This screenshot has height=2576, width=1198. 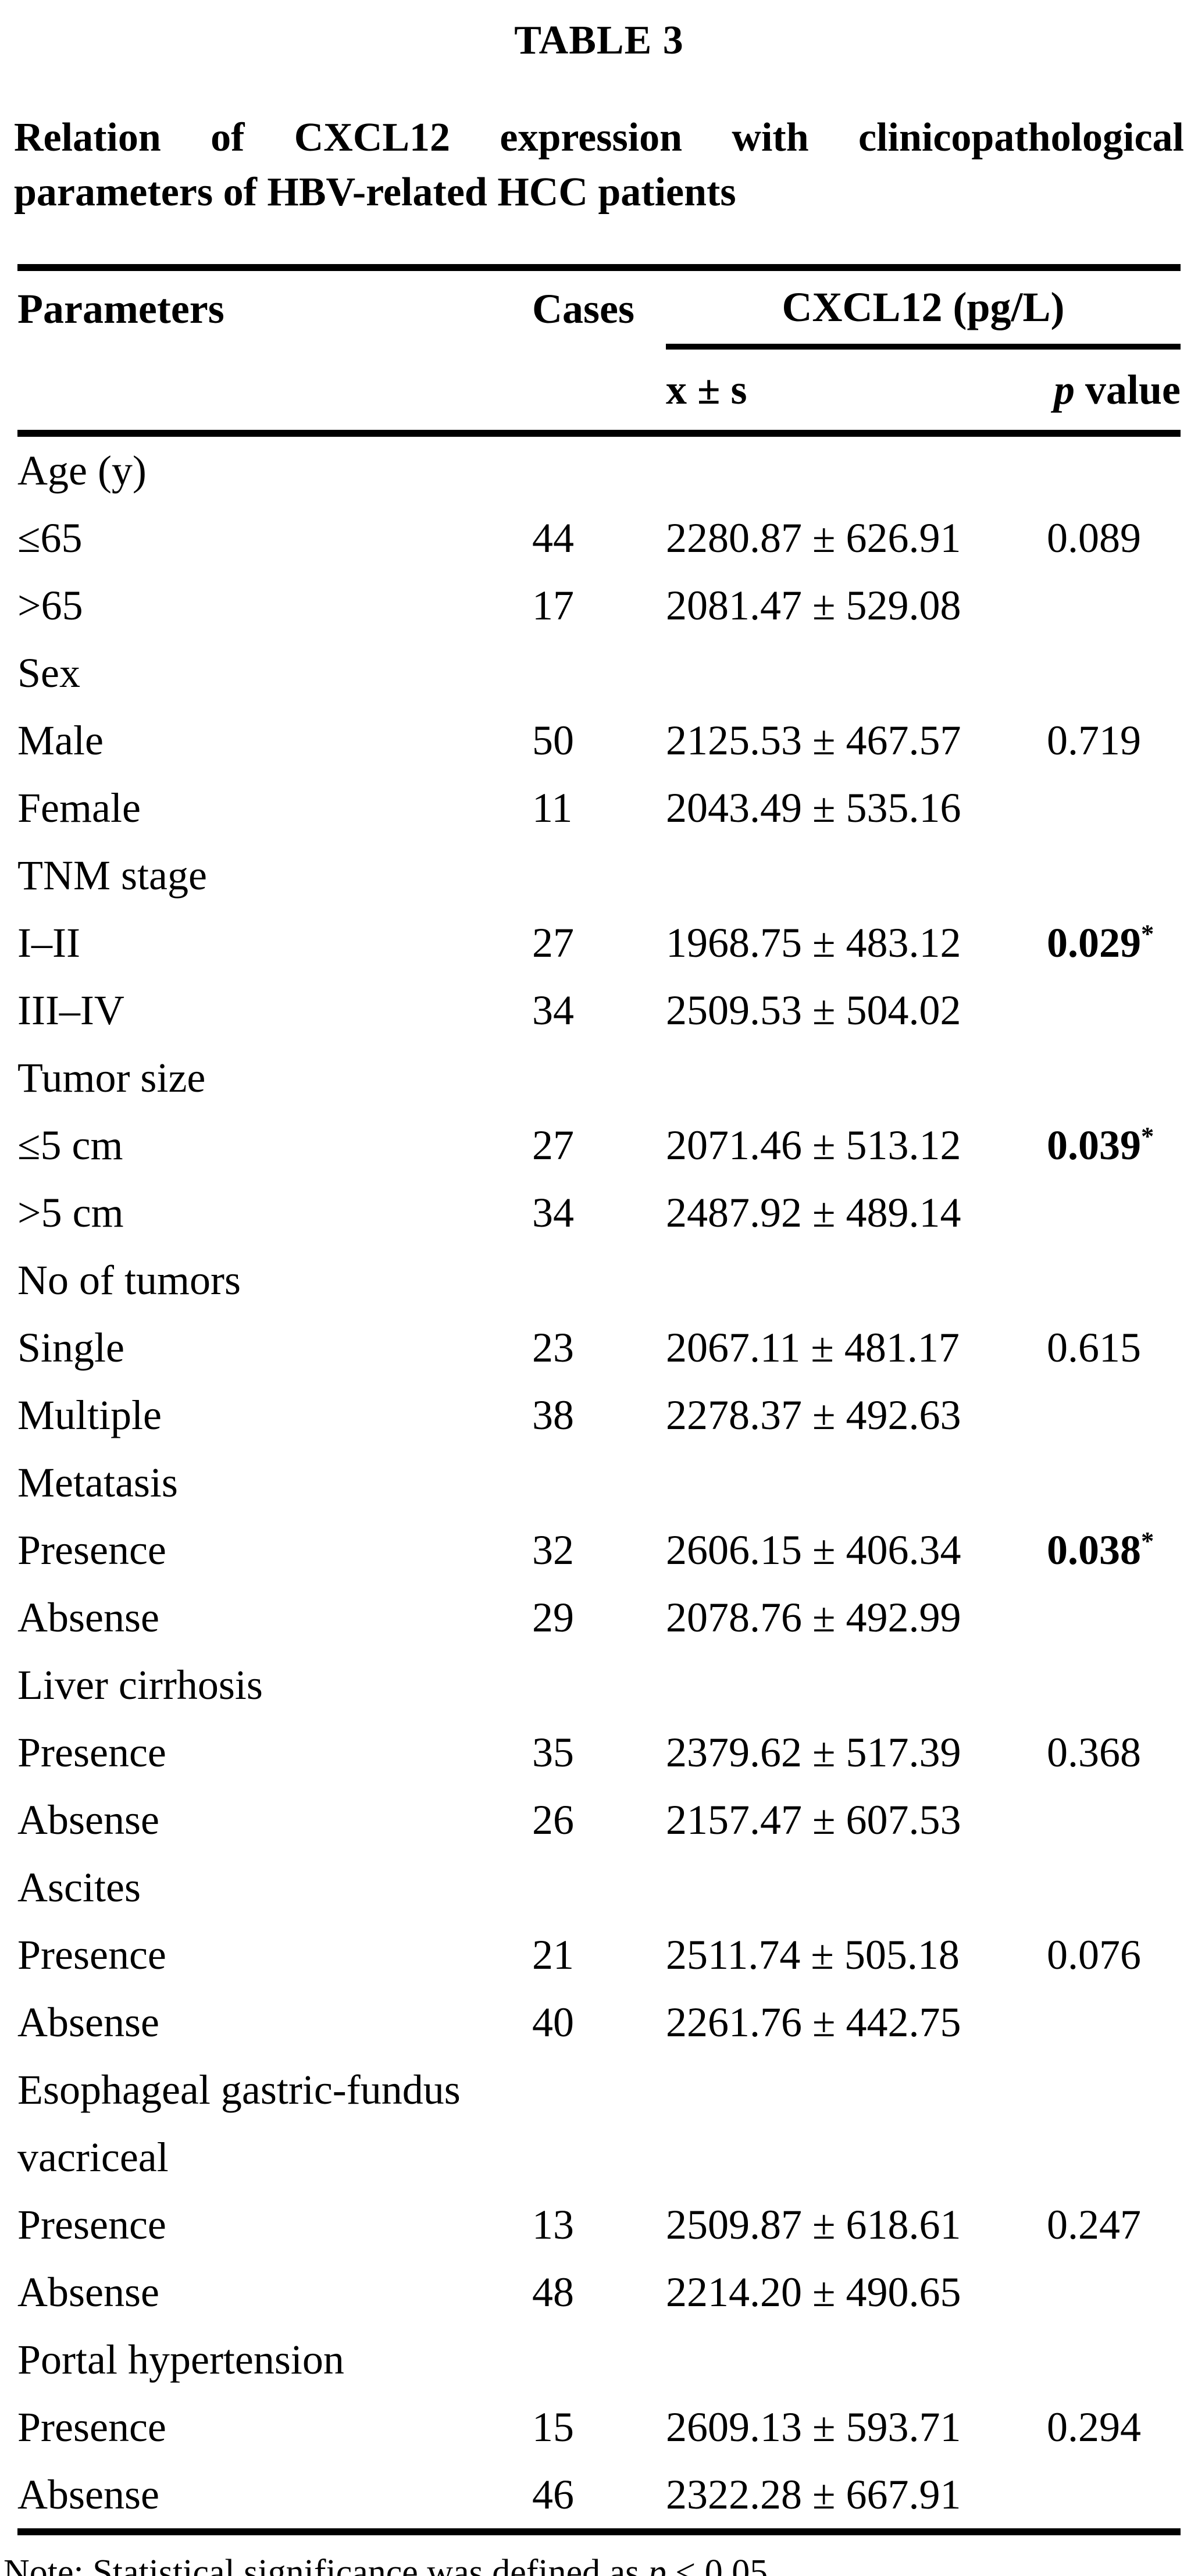 I want to click on p-value-text: 0.038, so click(x=1094, y=1550).